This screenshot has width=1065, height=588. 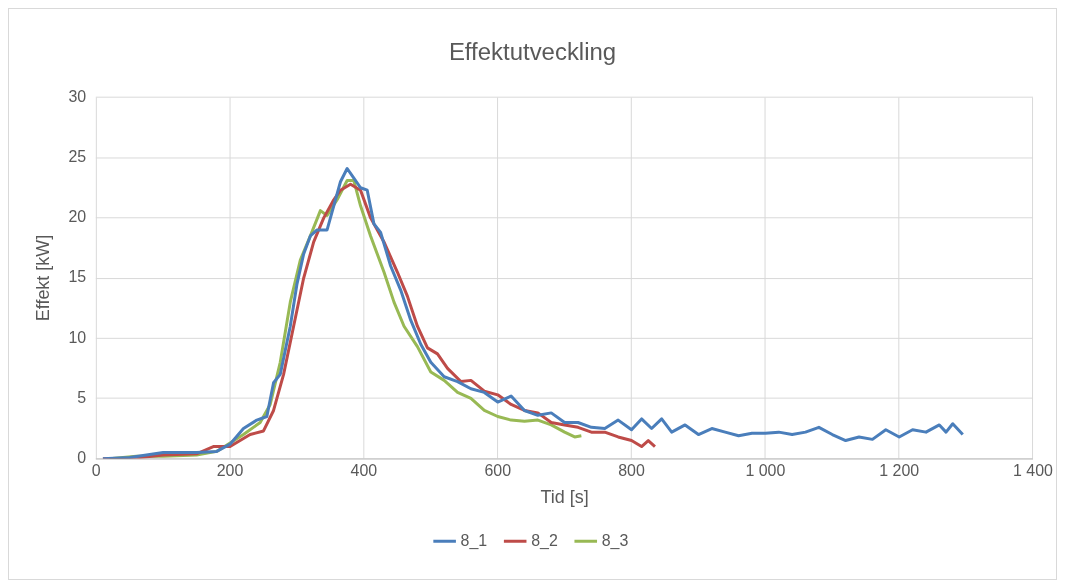 I want to click on legend-label: 8_2, so click(x=544, y=540).